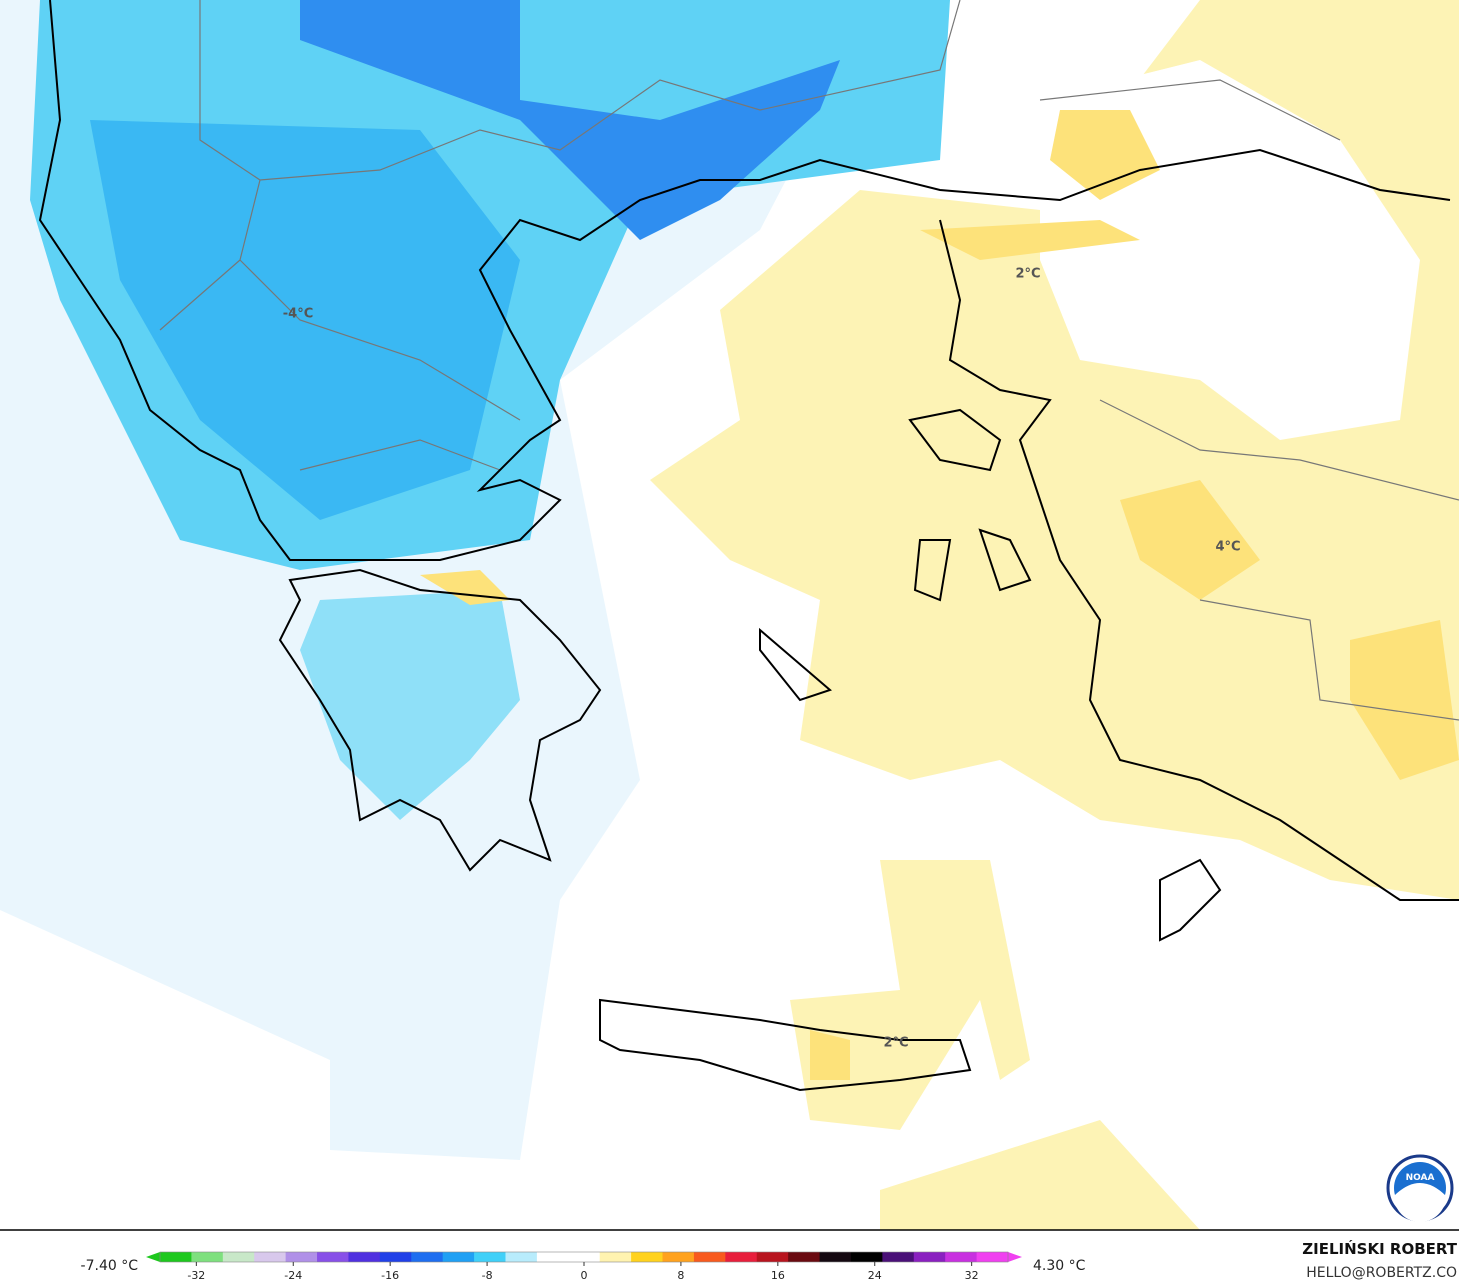 The image size is (1459, 1287). I want to click on credit-name: ZIELIŃSKI ROBERT, so click(1379, 1248).